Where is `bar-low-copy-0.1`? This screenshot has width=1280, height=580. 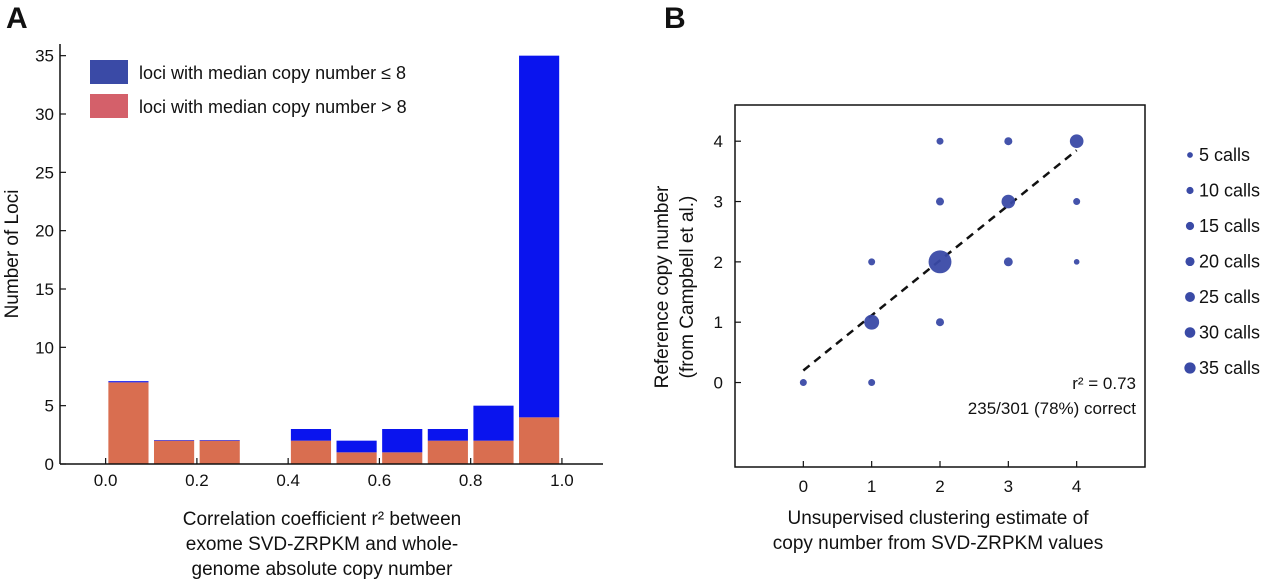
bar-low-copy-0.1 is located at coordinates (174, 440).